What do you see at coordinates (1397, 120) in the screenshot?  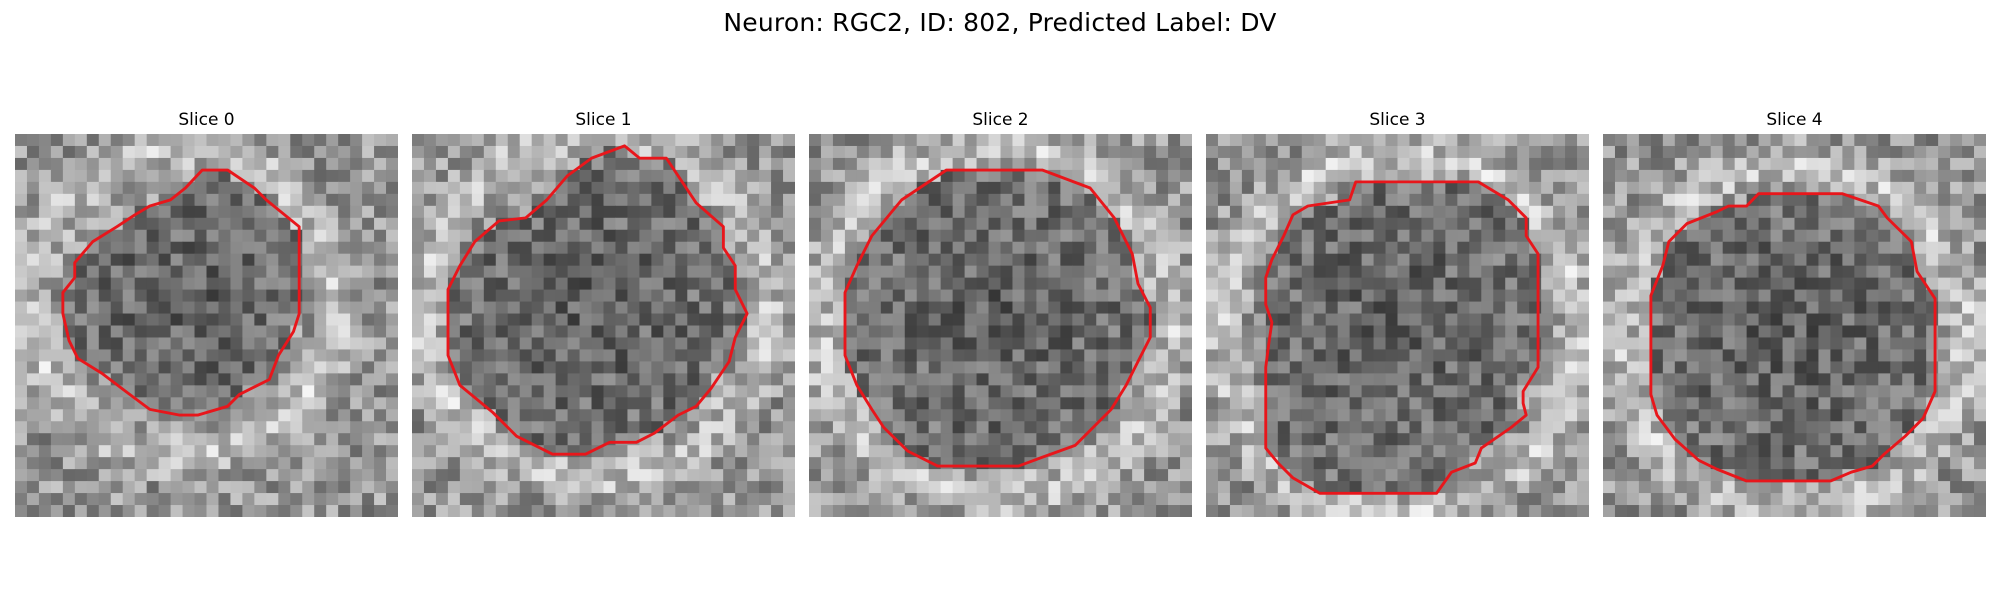 I see `slice-title: Slice 3` at bounding box center [1397, 120].